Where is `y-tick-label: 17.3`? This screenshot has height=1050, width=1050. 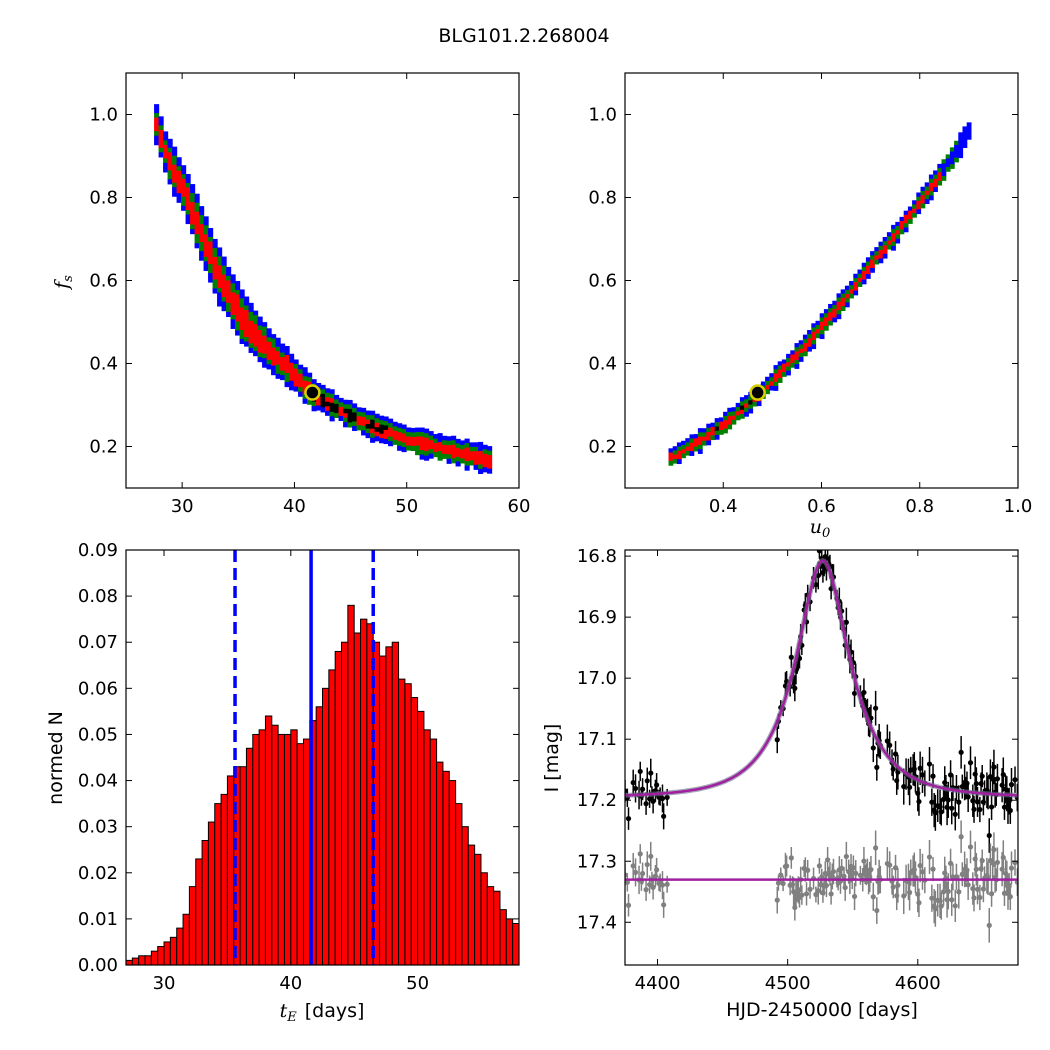 y-tick-label: 17.3 is located at coordinates (597, 861).